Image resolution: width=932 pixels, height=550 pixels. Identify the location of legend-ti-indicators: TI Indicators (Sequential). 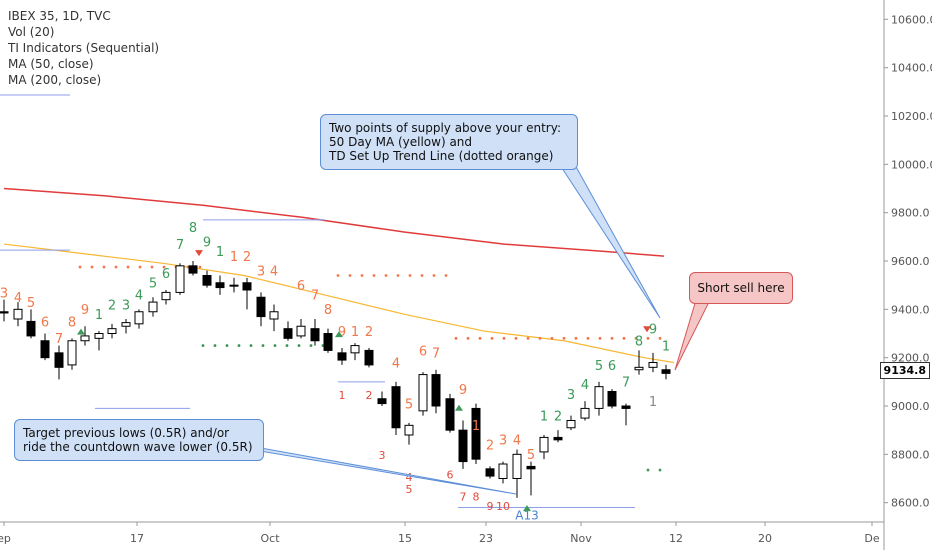
(84, 48).